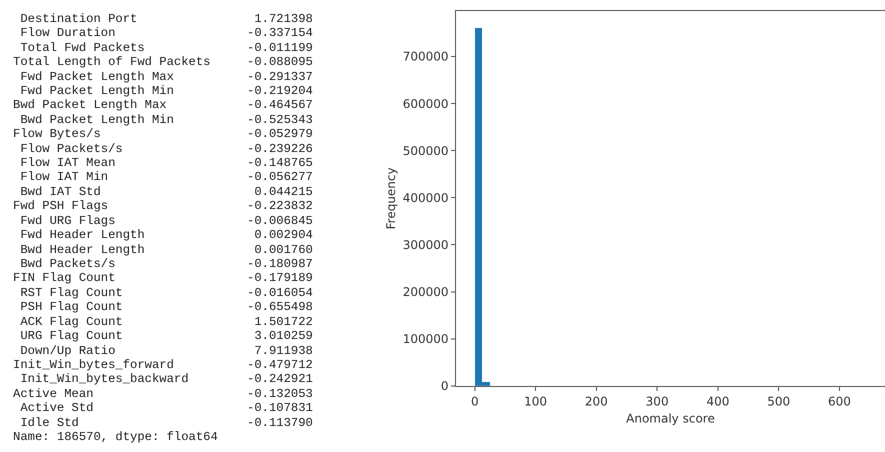  I want to click on text: Active Mean -0.132053, so click(163, 394).